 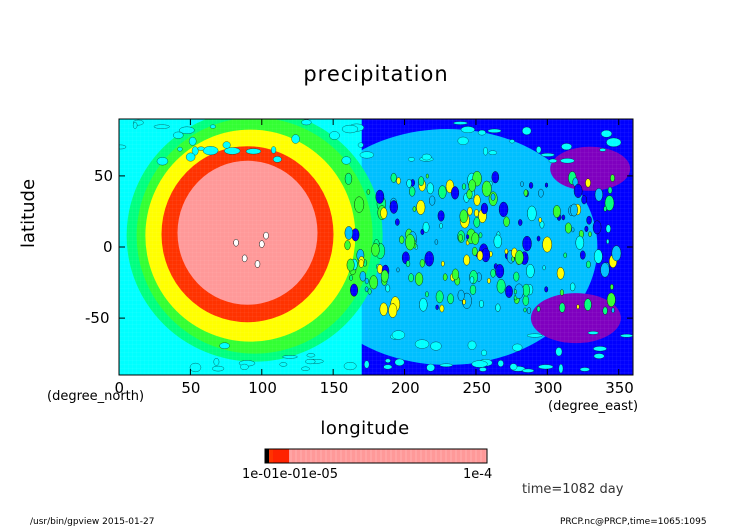 What do you see at coordinates (97, 318) in the screenshot?
I see `y-tick-label: -50` at bounding box center [97, 318].